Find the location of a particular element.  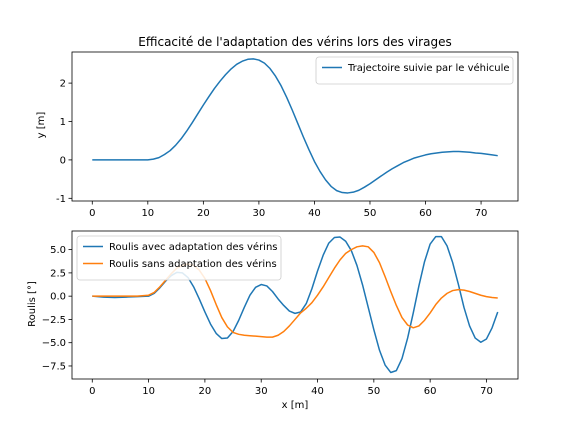

legend-label-1-0: Roulis avec adaptation des vérins is located at coordinates (193, 247).